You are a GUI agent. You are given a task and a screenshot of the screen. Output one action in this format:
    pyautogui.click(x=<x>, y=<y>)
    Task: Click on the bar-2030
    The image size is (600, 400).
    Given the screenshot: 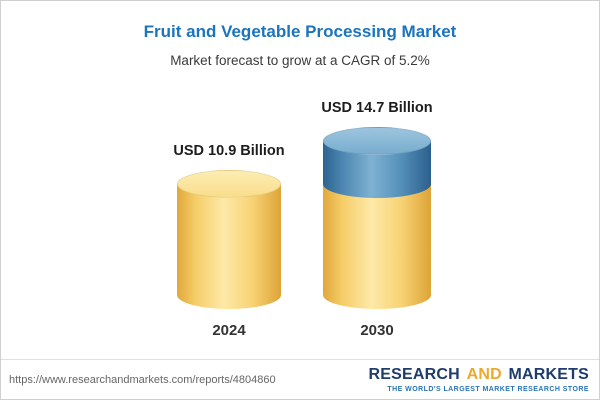 What is the action you would take?
    pyautogui.click(x=377, y=218)
    